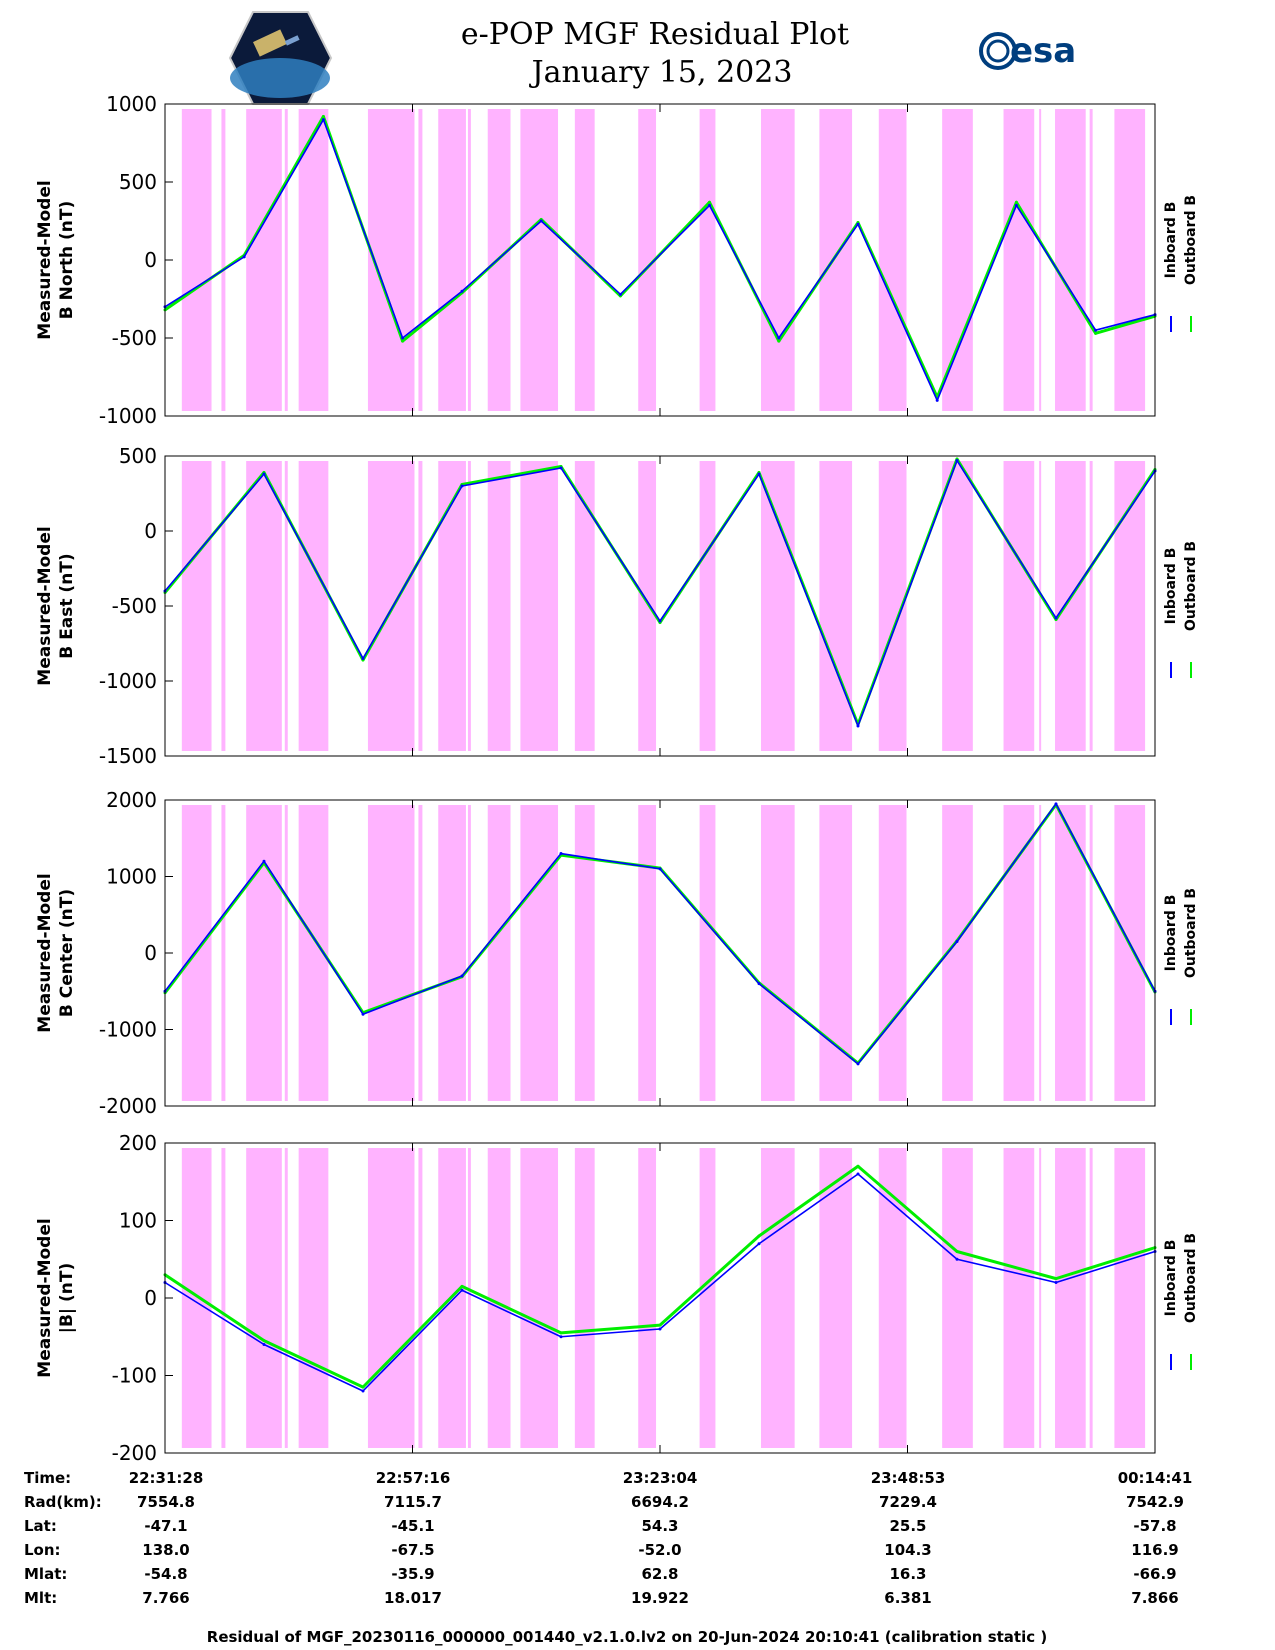 The height and width of the screenshot is (1650, 1275). What do you see at coordinates (131, 800) in the screenshot?
I see `y-tick-label: 2000` at bounding box center [131, 800].